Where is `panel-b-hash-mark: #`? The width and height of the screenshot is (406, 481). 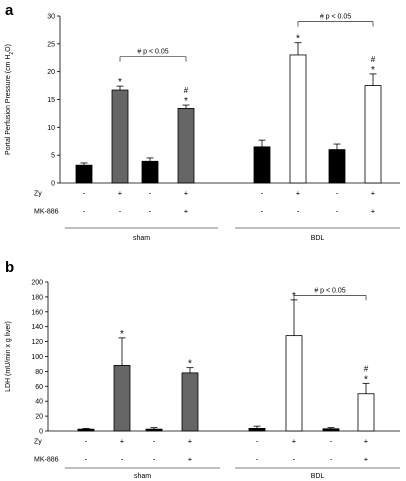 panel-b-hash-mark: # is located at coordinates (366, 368).